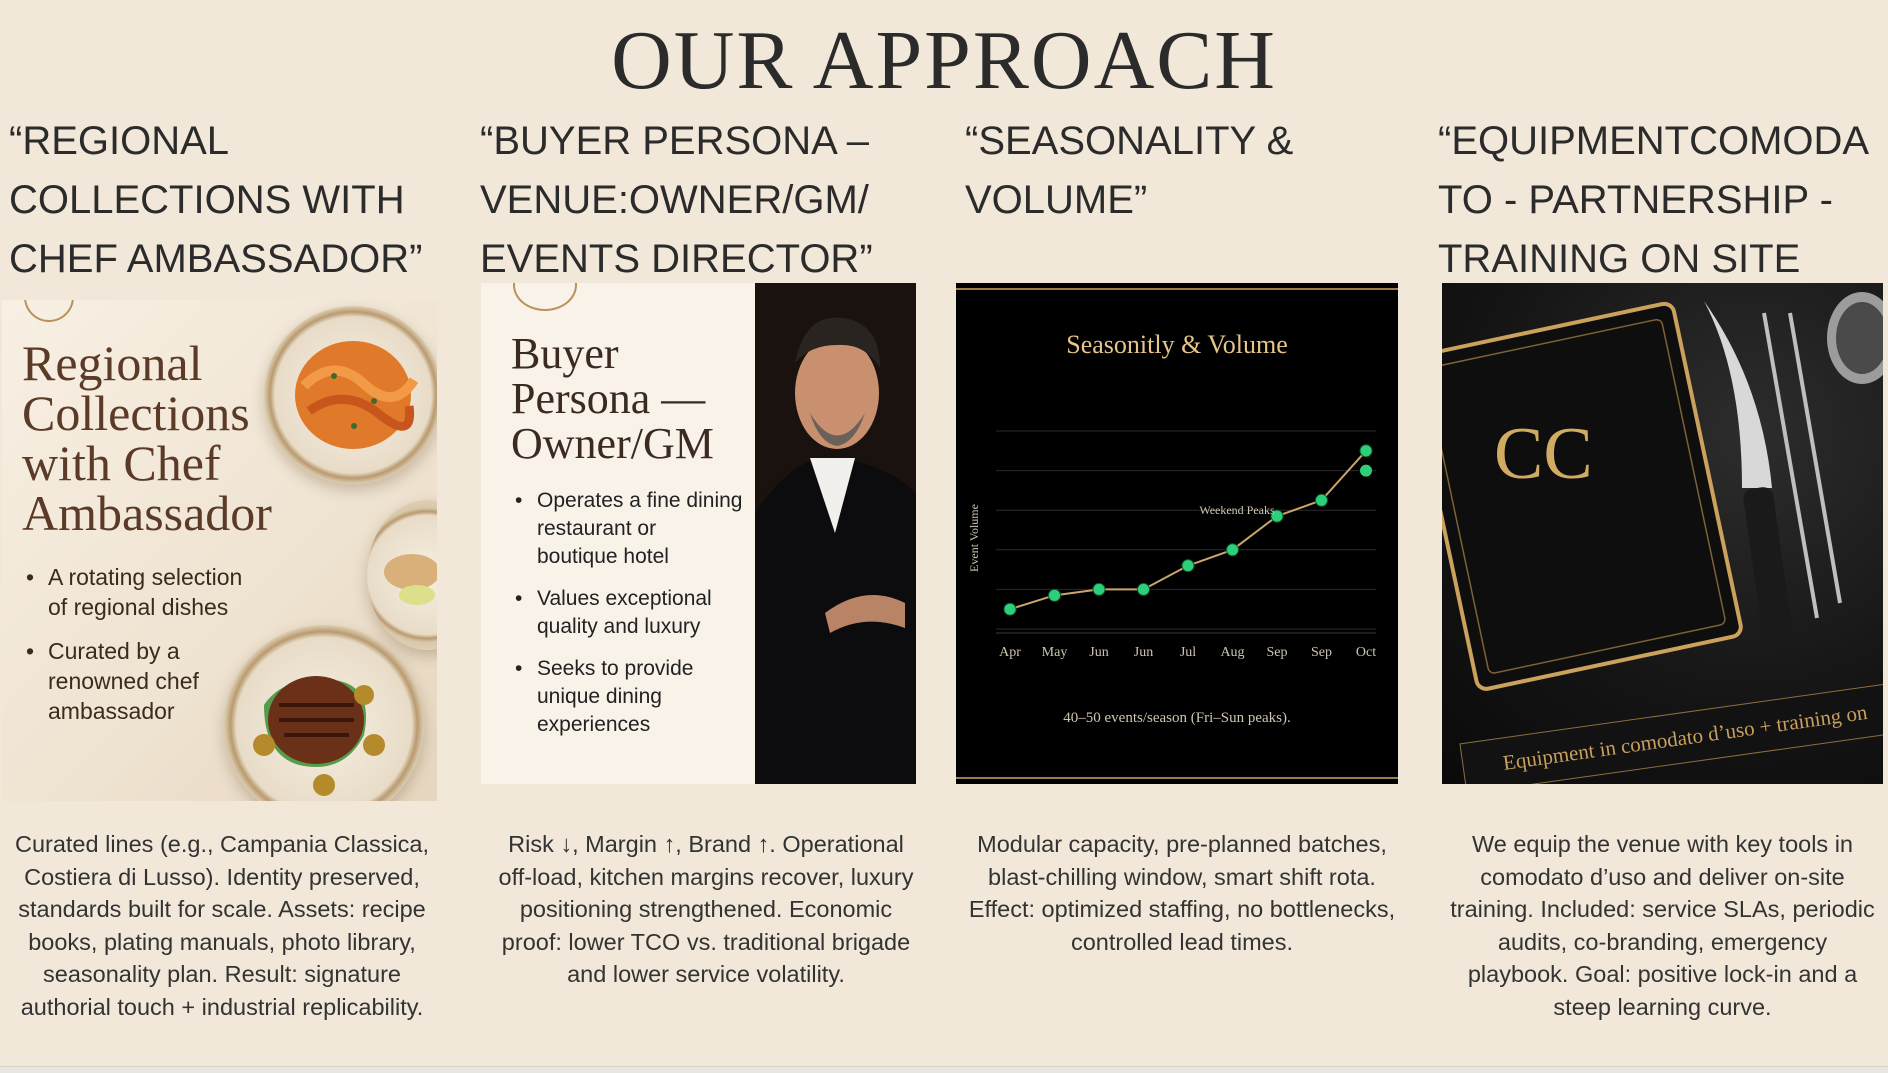 This screenshot has height=1073, width=1888. What do you see at coordinates (1129, 141) in the screenshot?
I see `heading-line: “SEASONALITY &` at bounding box center [1129, 141].